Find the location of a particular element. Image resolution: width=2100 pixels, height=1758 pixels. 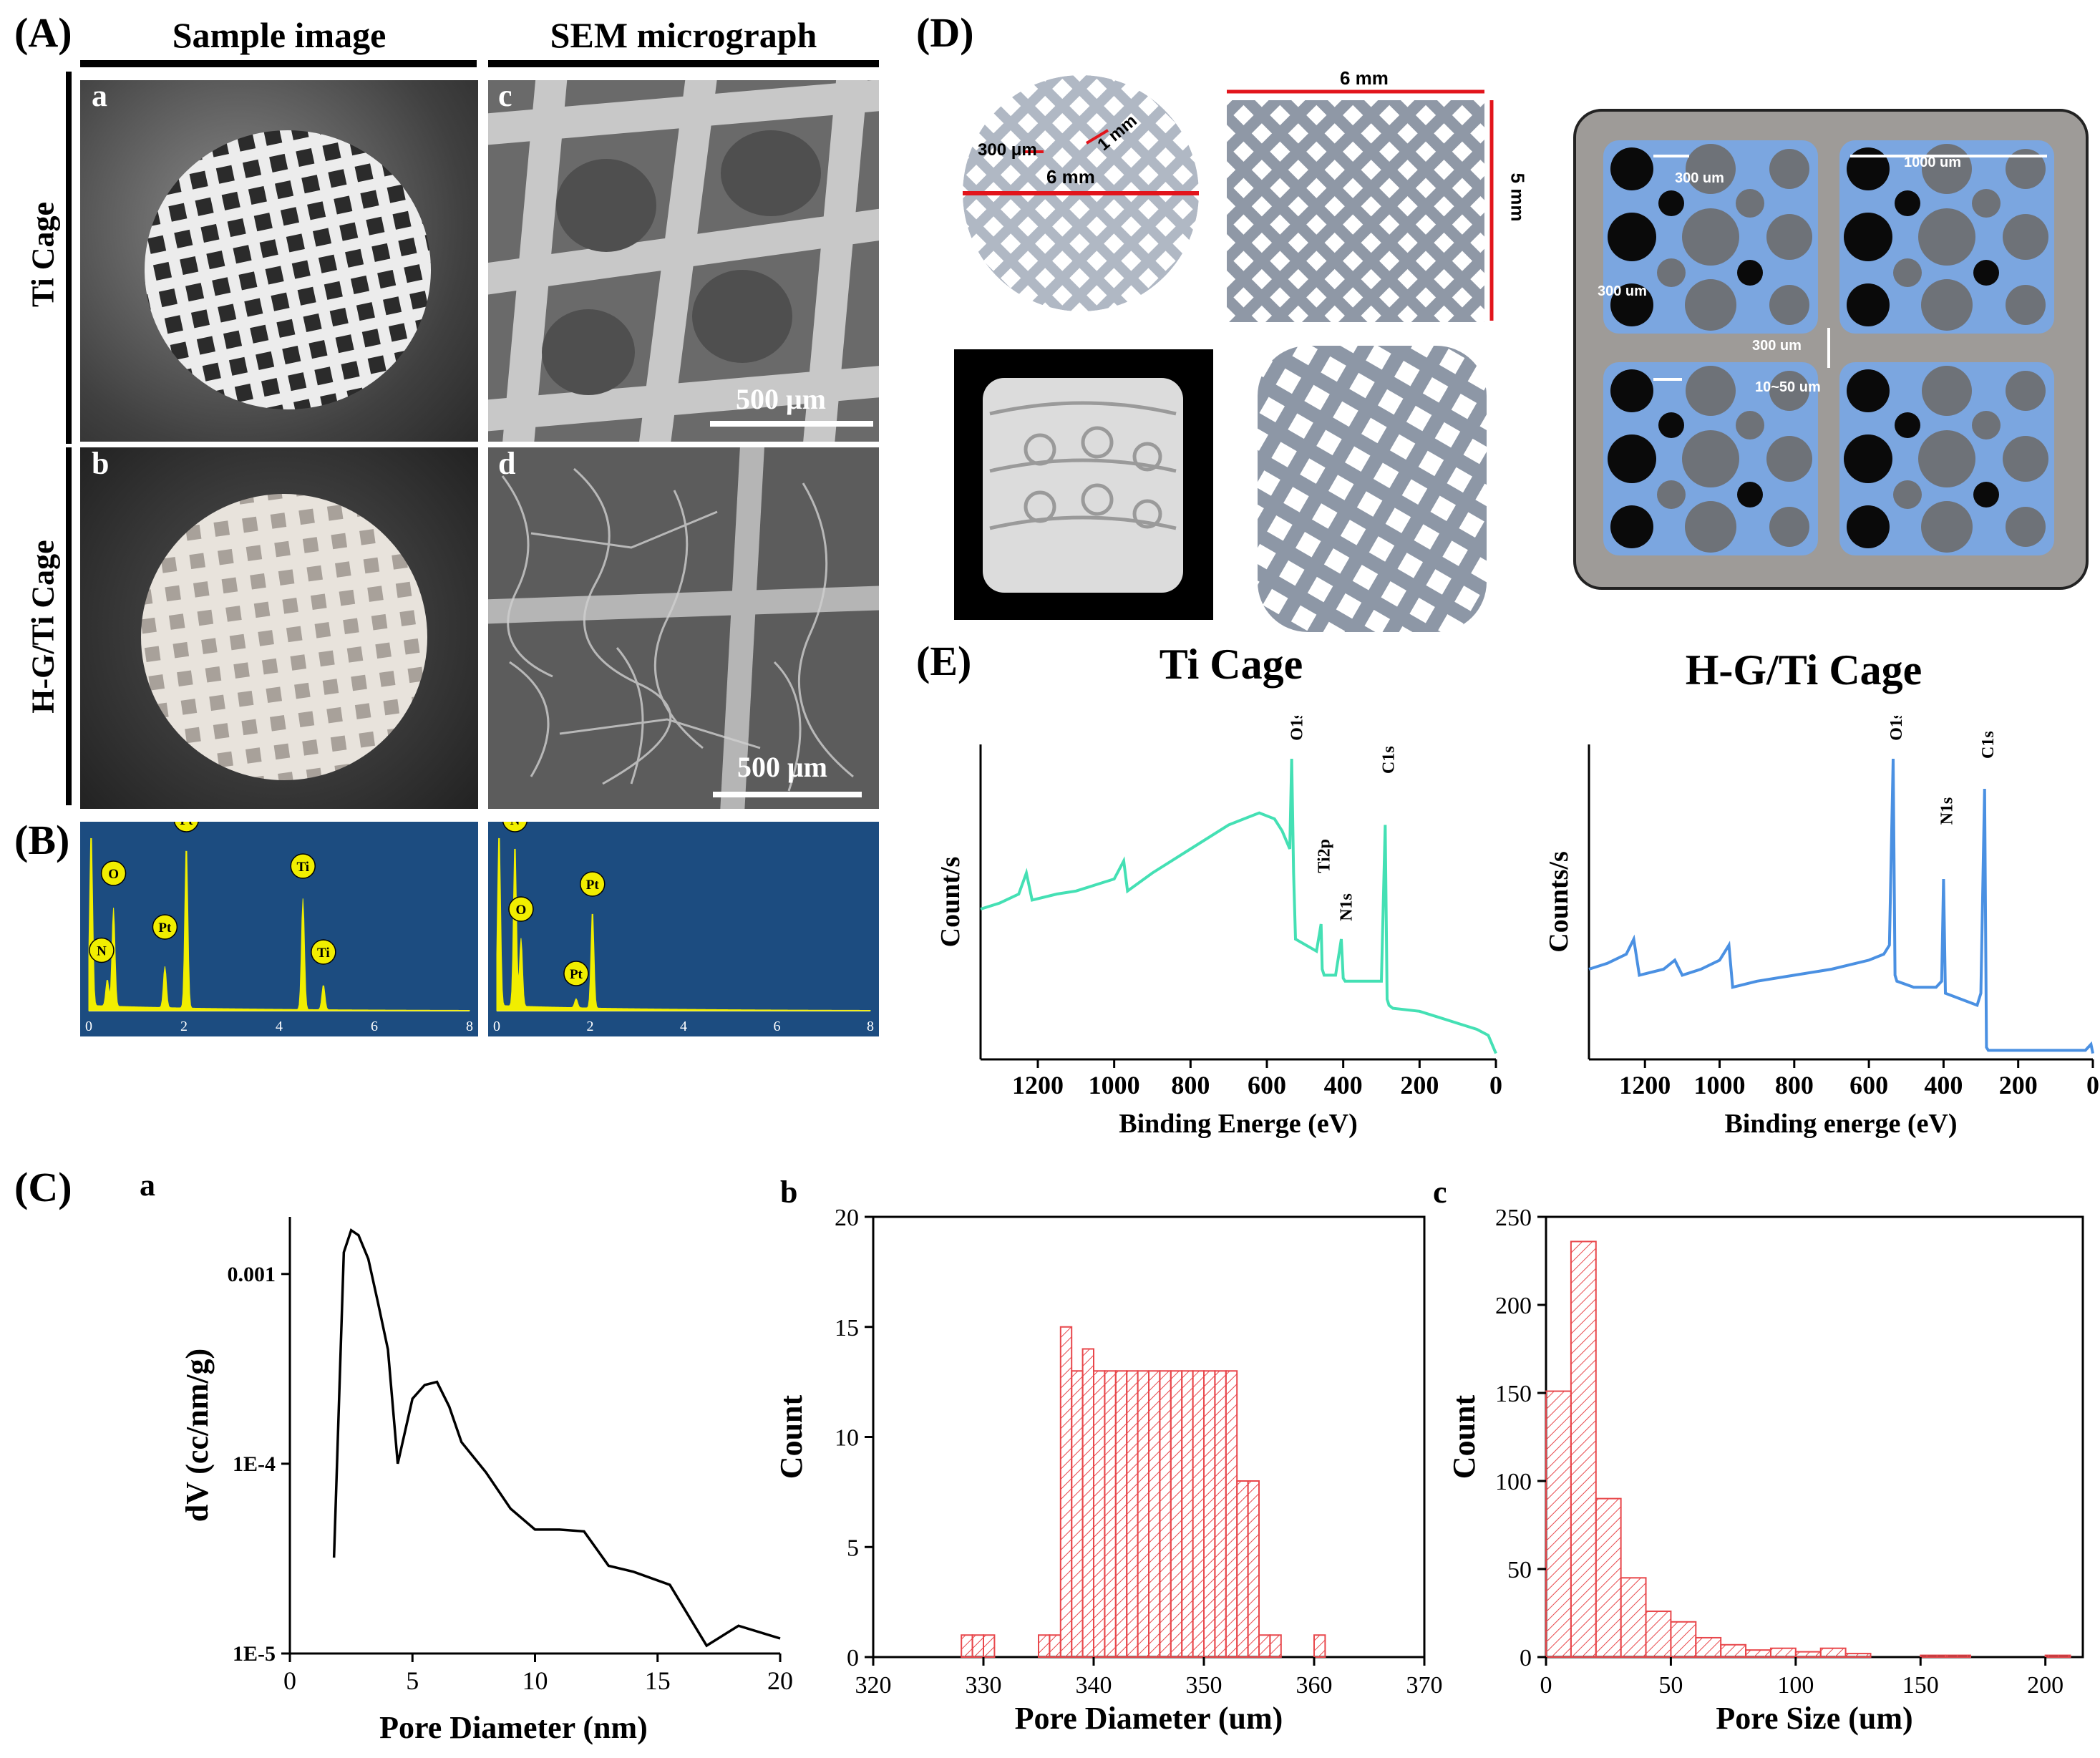

hist-x-tick-label: 330 is located at coordinates (984, 1685).